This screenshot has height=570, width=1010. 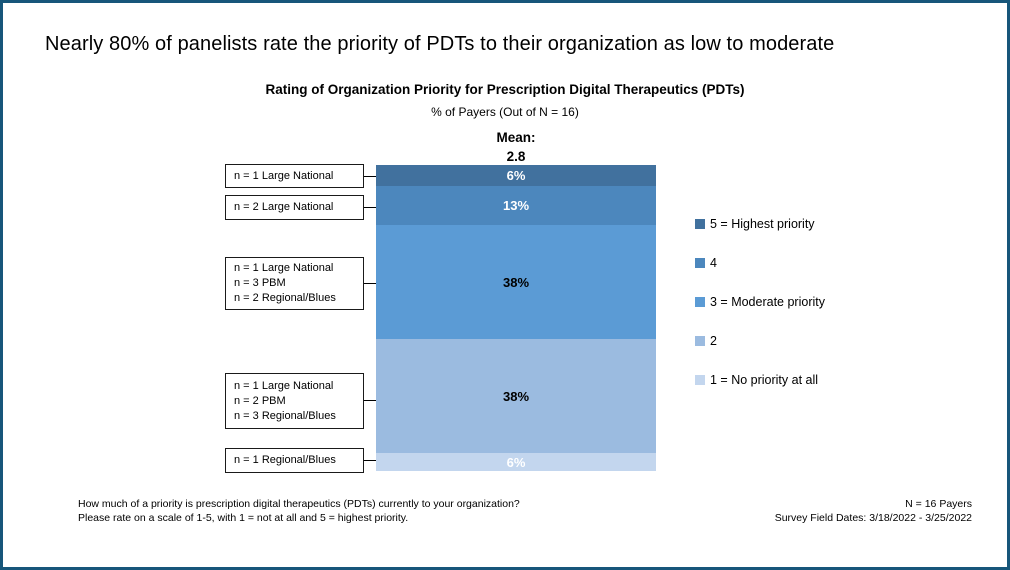 I want to click on annotation-box-rating-1: n = 1 Regional/Blues, so click(x=294, y=460).